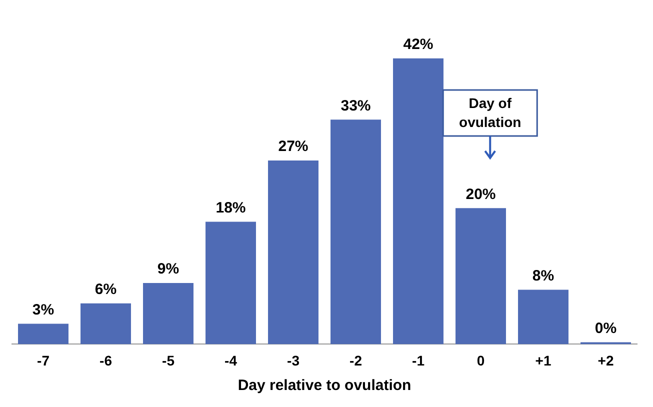 The height and width of the screenshot is (407, 653). I want to click on x-tick-label: -7, so click(43, 360).